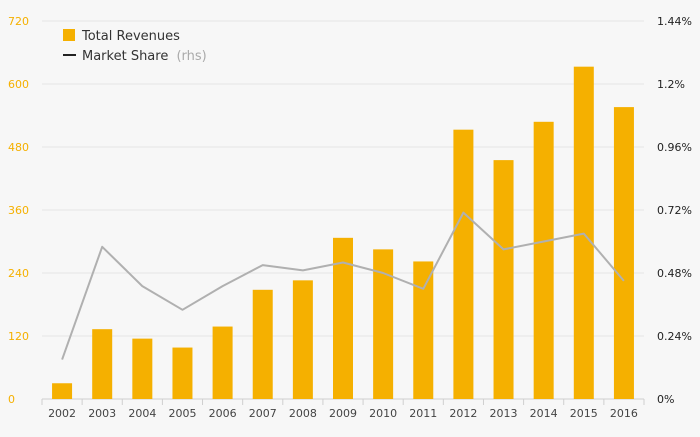 Image resolution: width=700 pixels, height=437 pixels. Describe the element at coordinates (665, 399) in the screenshot. I see `right-tick-label: 0%` at that location.